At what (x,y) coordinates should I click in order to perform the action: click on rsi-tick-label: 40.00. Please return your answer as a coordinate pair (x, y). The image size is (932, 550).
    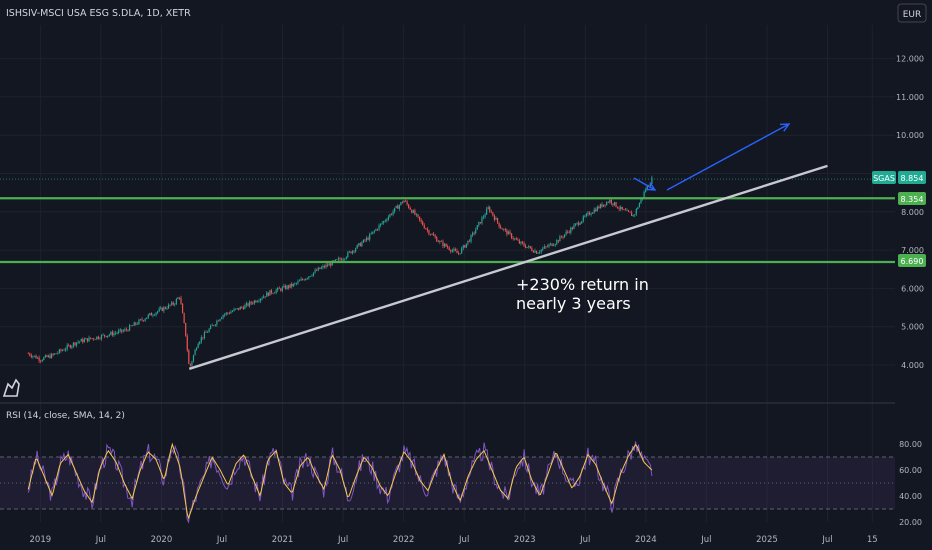
    Looking at the image, I should click on (910, 496).